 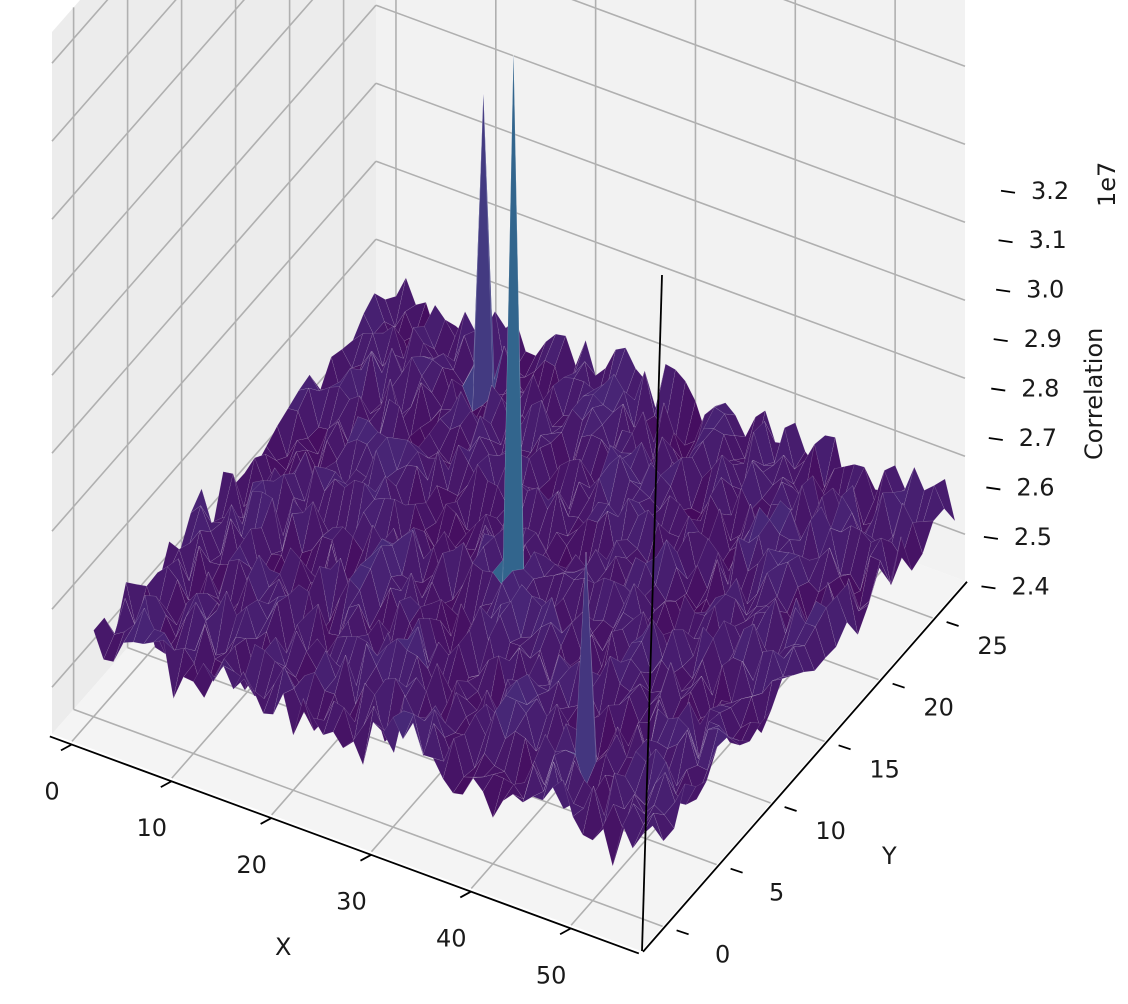 What do you see at coordinates (1048, 240) in the screenshot?
I see `z-tick-label: 3.1` at bounding box center [1048, 240].